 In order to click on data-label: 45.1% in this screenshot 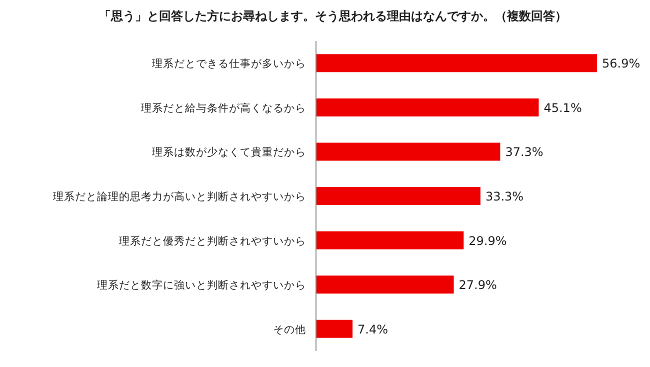, I will do `click(563, 107)`.